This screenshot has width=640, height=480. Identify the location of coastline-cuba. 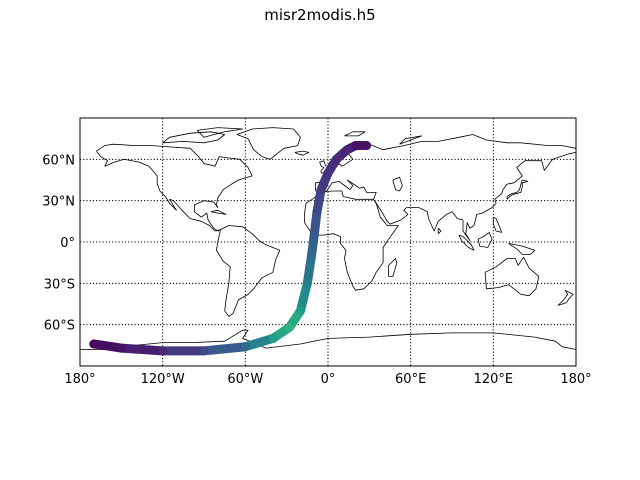
(218, 212).